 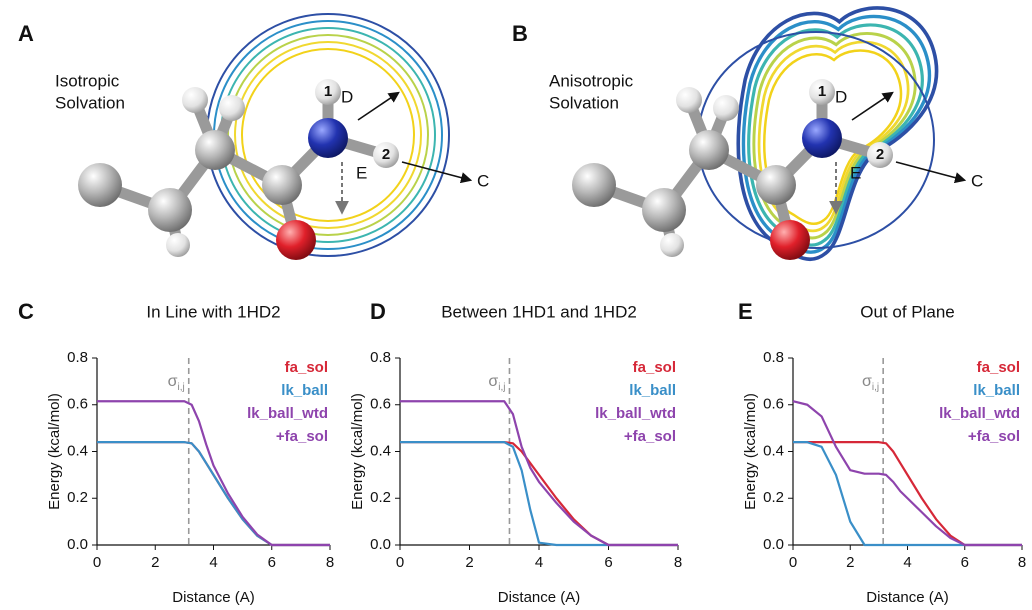 I want to click on chart-title: In Line with 1HD2, so click(x=213, y=311).